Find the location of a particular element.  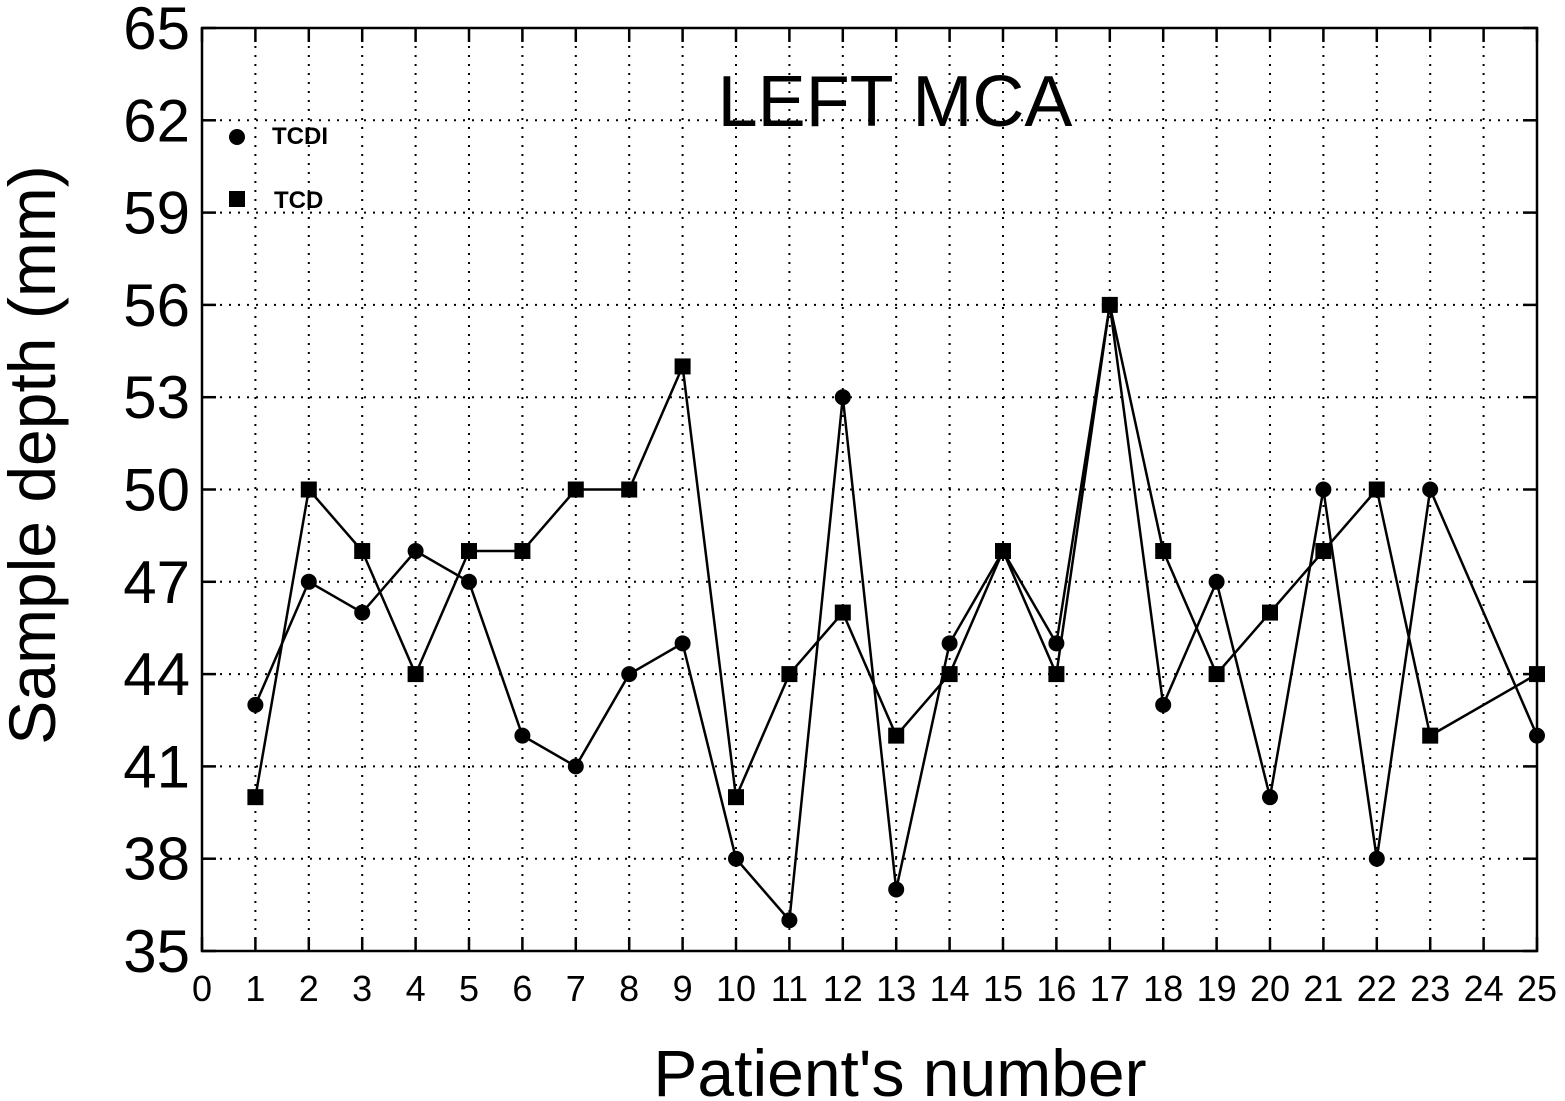

y-tick-labels: 35 38 41 44 47 50 53 56 59 62 65 is located at coordinates (156, 492).